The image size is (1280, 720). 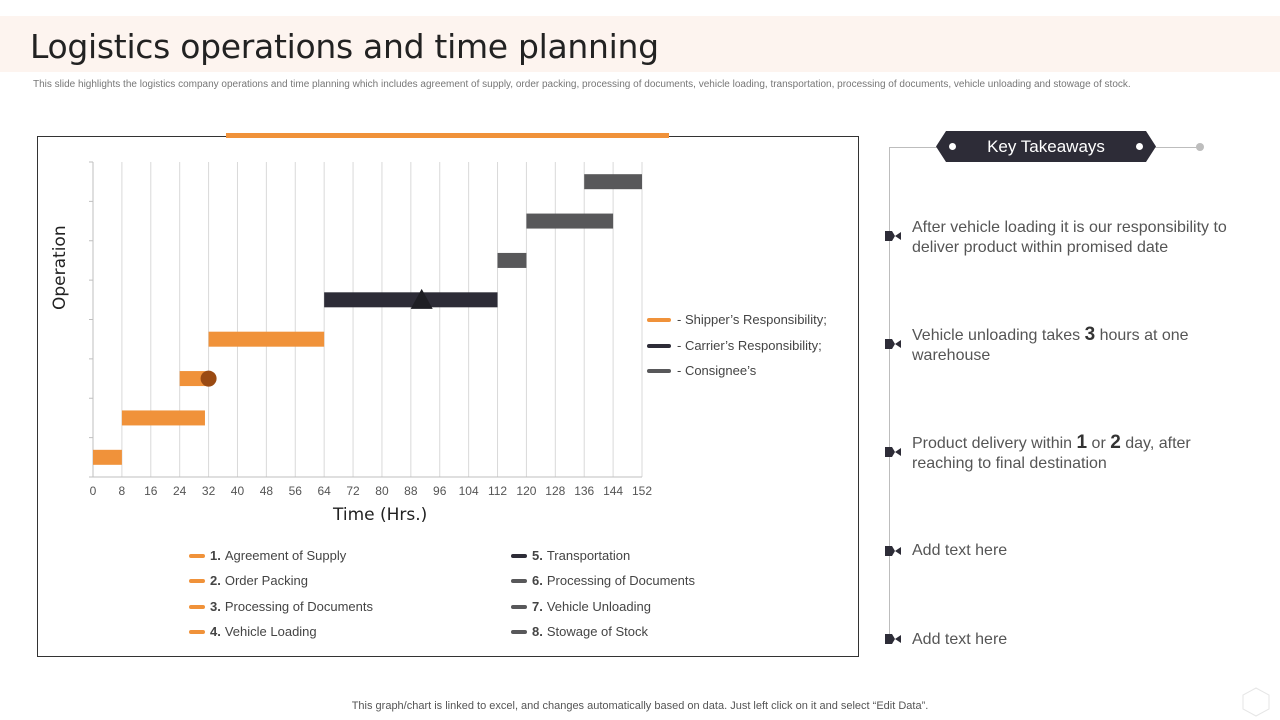 I want to click on task-number: 4., so click(x=215, y=631).